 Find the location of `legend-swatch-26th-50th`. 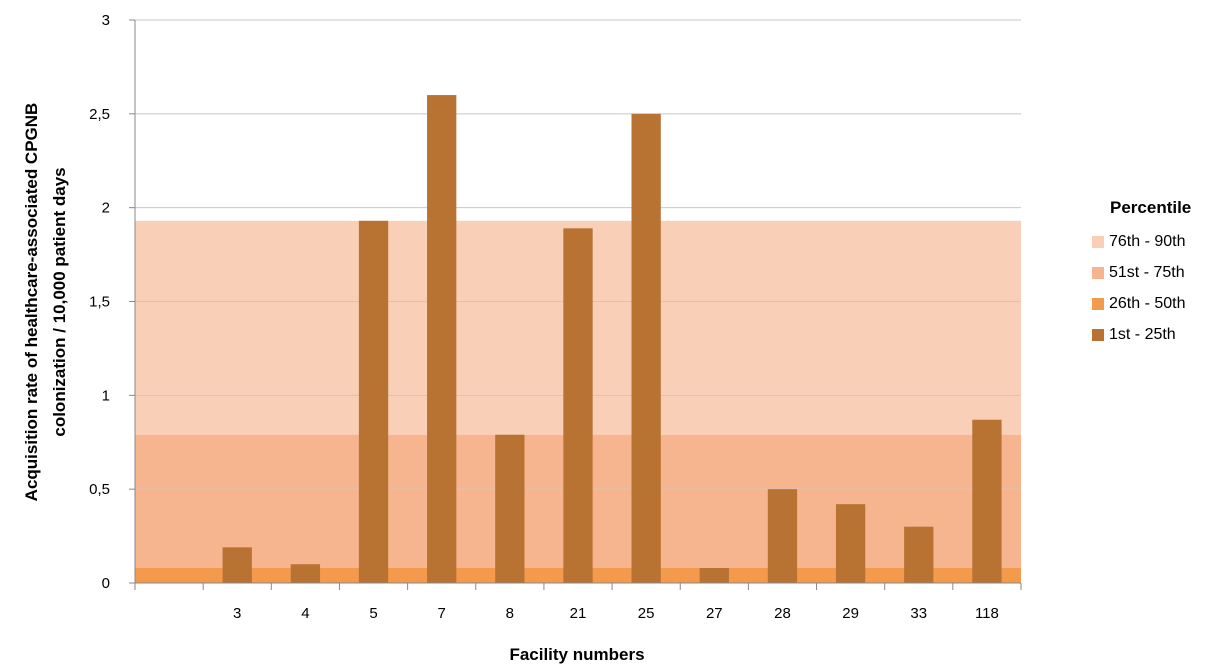

legend-swatch-26th-50th is located at coordinates (1098, 304).